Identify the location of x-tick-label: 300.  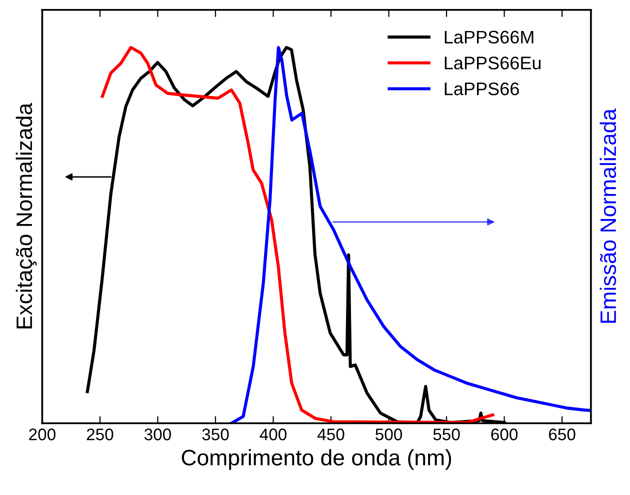
(157, 434).